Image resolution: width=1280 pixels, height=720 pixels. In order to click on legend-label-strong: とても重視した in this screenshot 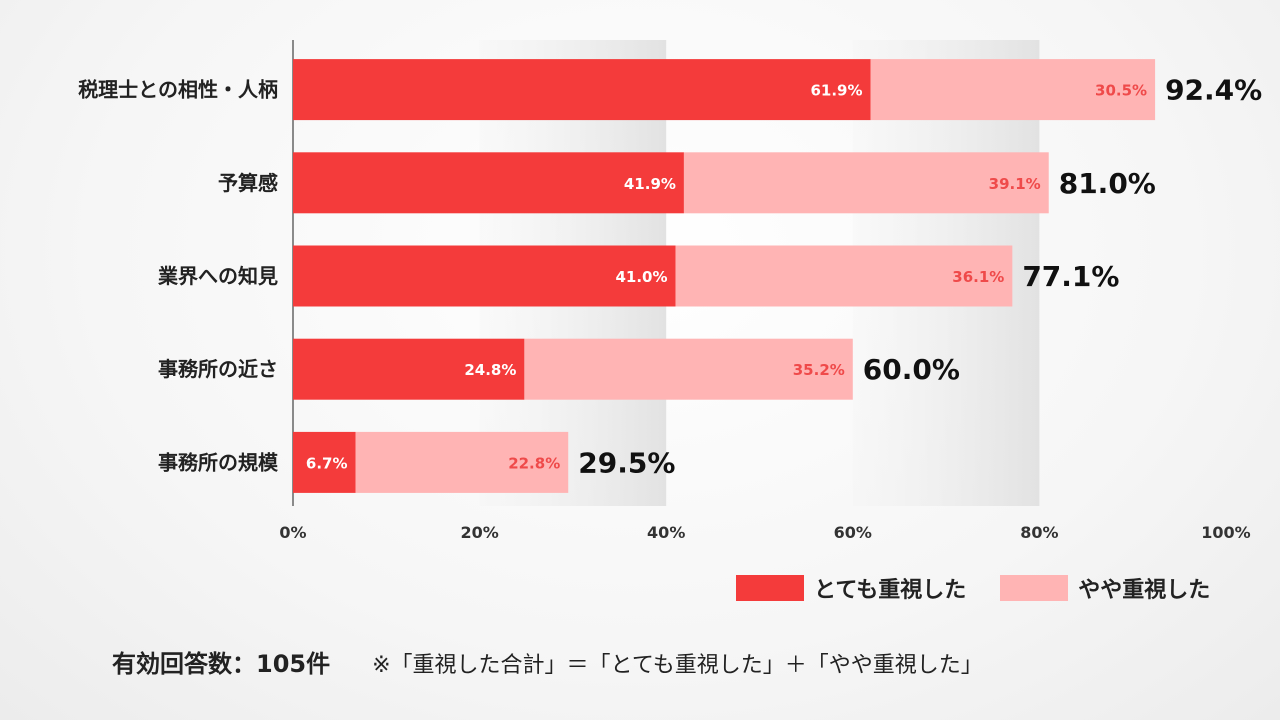, I will do `click(890, 590)`.